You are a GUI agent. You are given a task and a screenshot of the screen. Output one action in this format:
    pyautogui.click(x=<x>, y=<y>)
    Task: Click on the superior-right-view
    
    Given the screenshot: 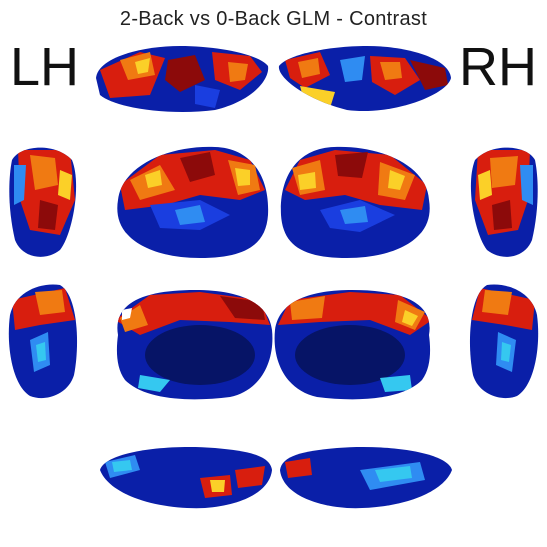 What is the action you would take?
    pyautogui.click(x=364, y=79)
    